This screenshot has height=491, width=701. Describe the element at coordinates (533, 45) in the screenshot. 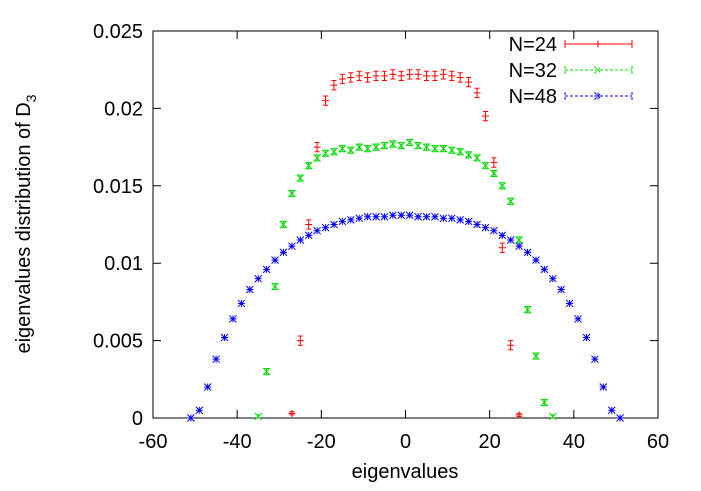

I see `legend-label: N=24` at that location.